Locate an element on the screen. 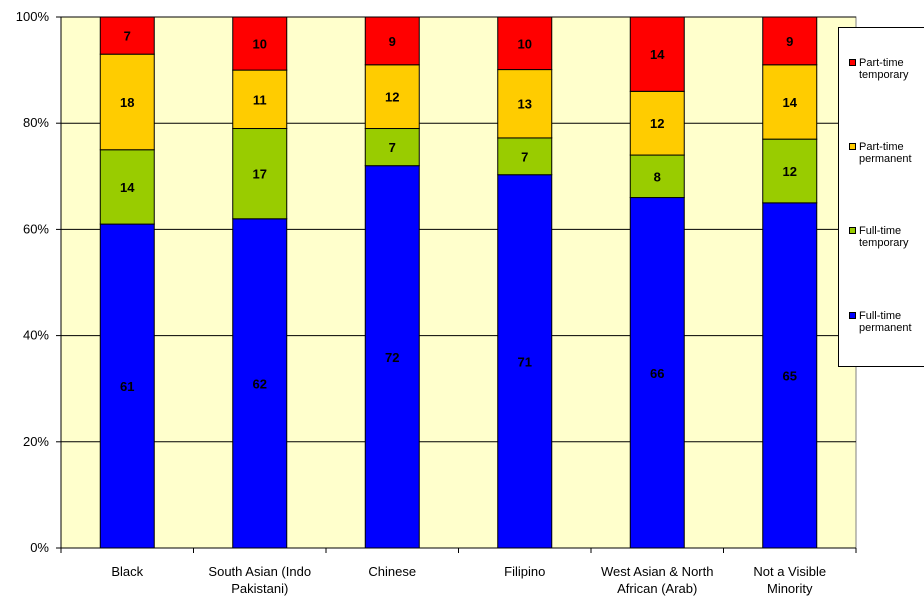 The height and width of the screenshot is (616, 924). data-label: 11 is located at coordinates (260, 99).